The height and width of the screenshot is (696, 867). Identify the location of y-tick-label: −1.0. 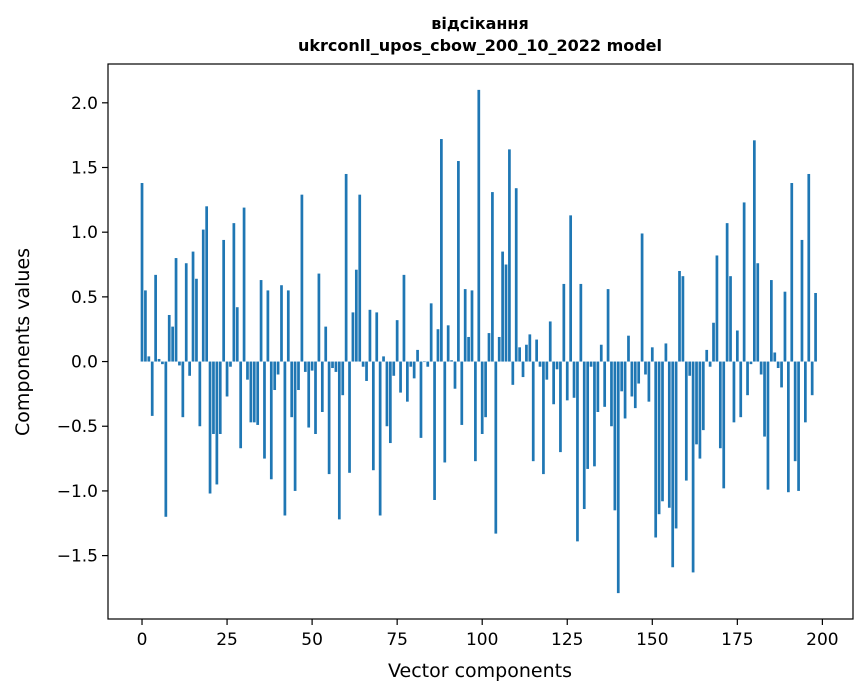
(77, 492).